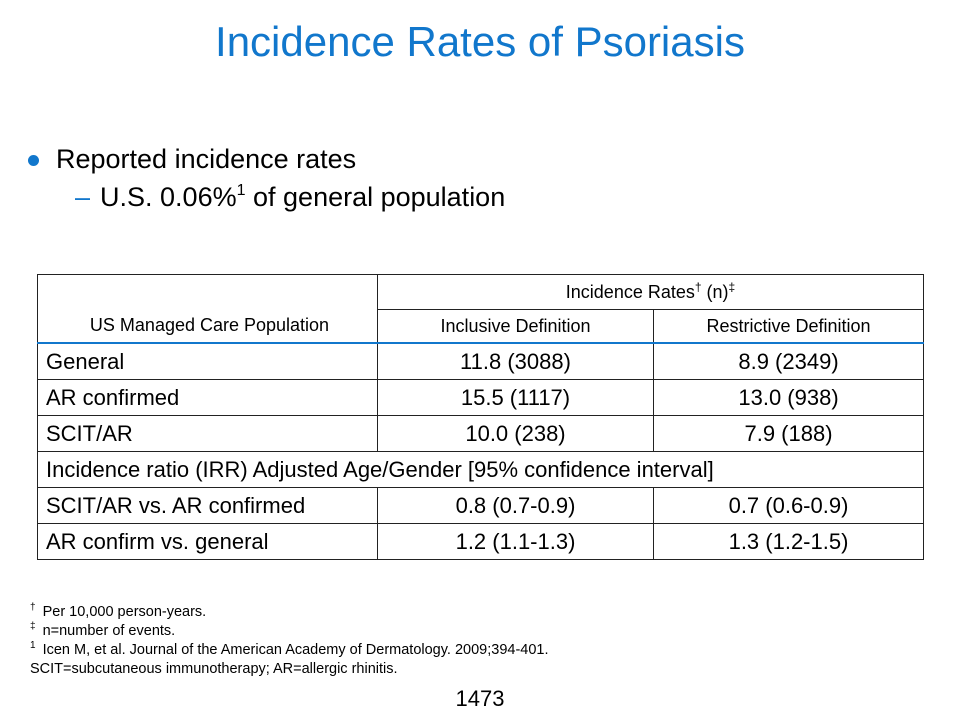  Describe the element at coordinates (480, 698) in the screenshot. I see `page-number: 1473` at that location.